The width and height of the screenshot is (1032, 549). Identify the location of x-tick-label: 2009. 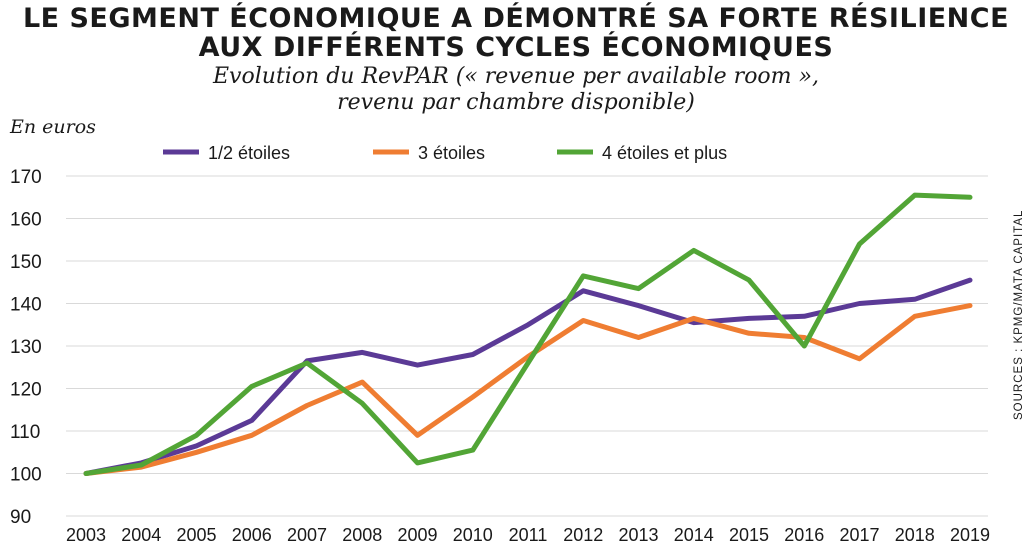
(417, 535).